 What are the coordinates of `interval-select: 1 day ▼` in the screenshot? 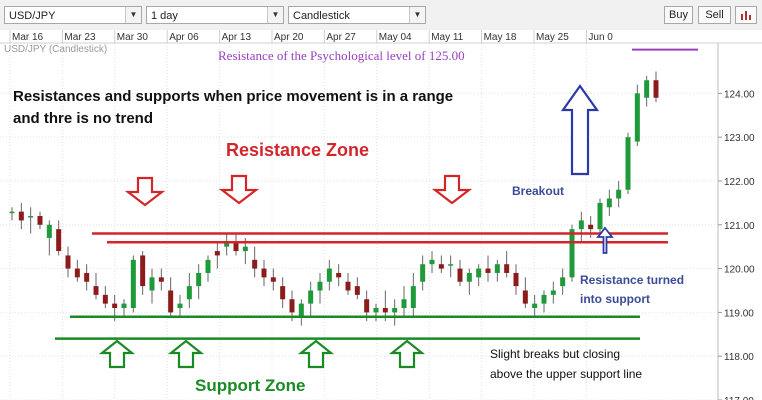 It's located at (215, 15).